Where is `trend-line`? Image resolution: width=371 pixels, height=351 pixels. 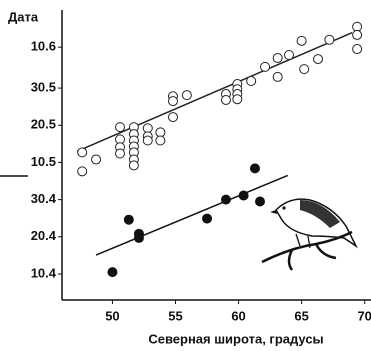
trend-line is located at coordinates (192, 215).